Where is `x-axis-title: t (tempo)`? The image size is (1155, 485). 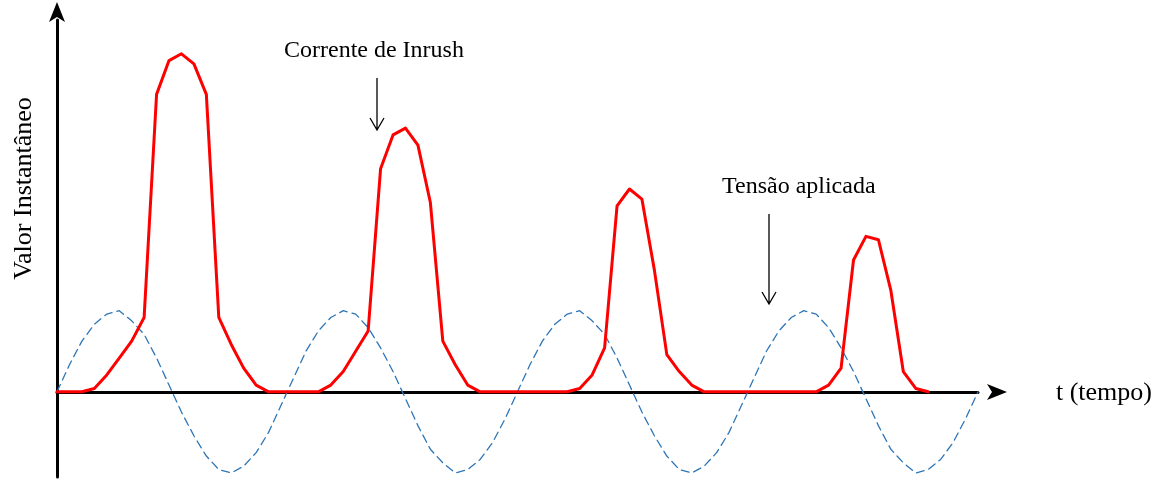 x-axis-title: t (tempo) is located at coordinates (1103, 392).